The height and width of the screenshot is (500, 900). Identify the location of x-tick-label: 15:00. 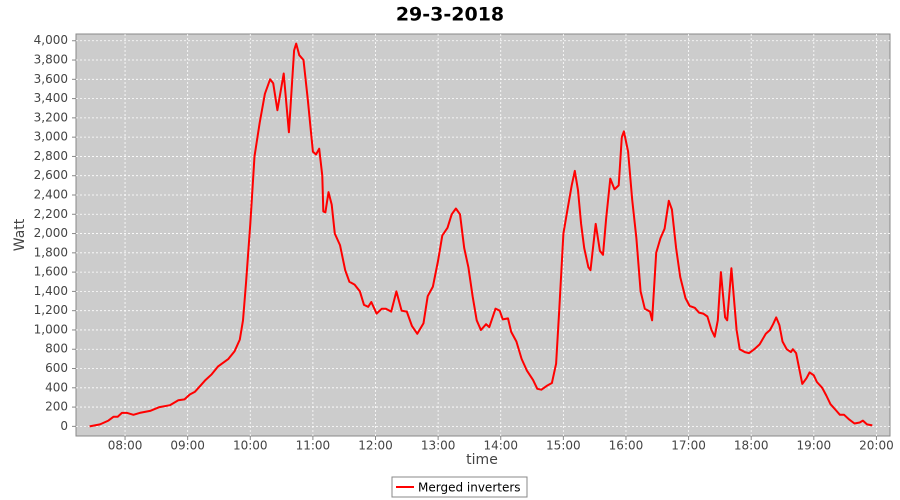
(563, 446).